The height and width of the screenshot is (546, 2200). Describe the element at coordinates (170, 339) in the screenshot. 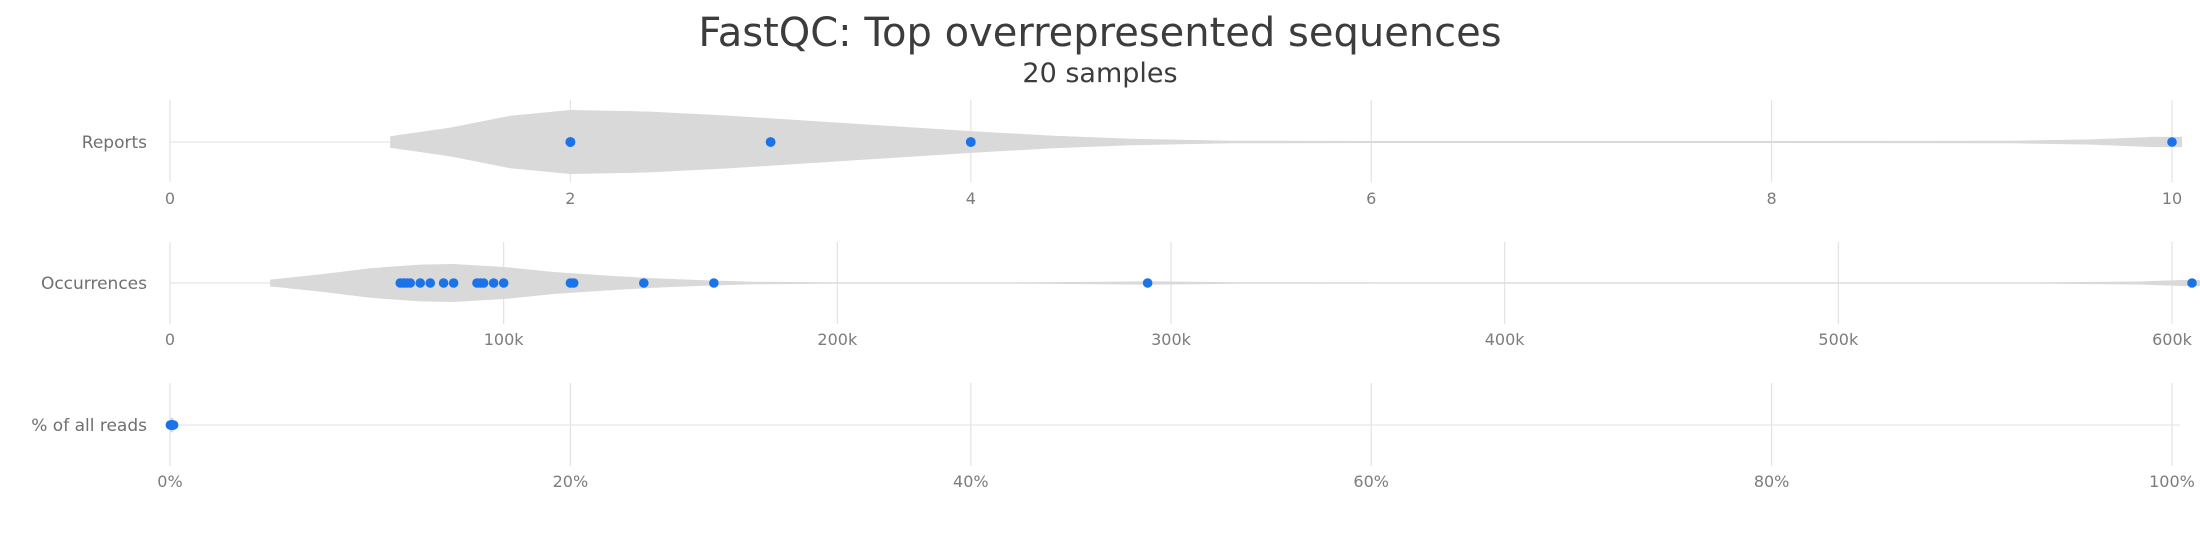

I see `tick-label-1-0: 0` at that location.